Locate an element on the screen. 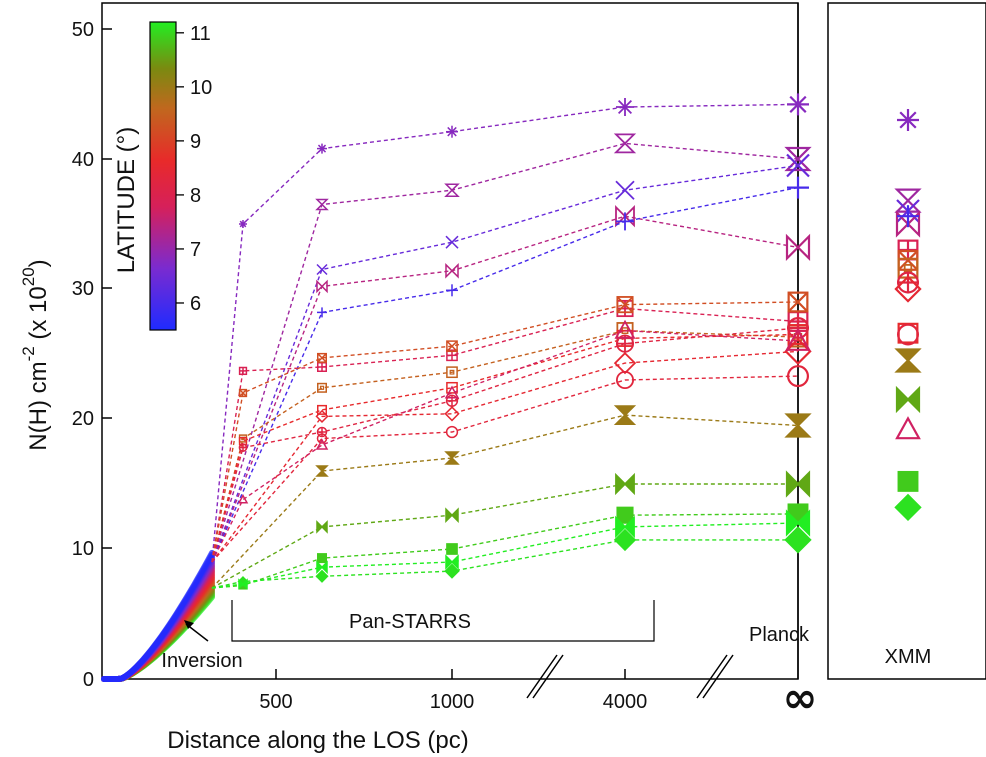 This screenshot has width=986, height=757. colorbar: 6 7 8 9 10 11 LATITUDE (°) is located at coordinates (162, 176).